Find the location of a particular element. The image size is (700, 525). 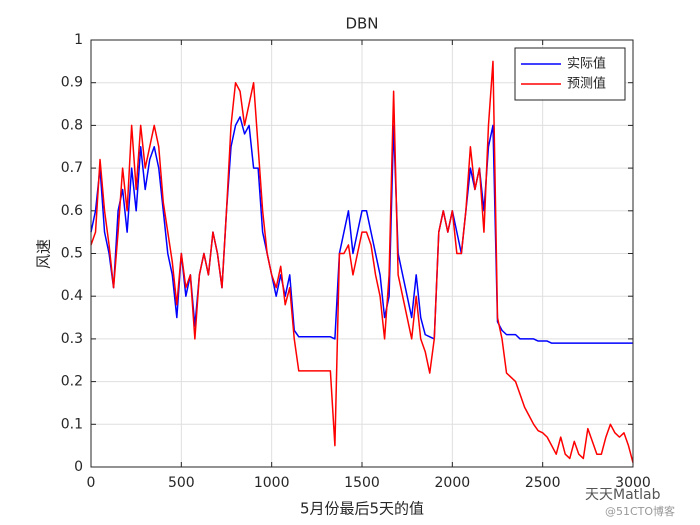

y-tick-label: 0.3 is located at coordinates (72, 339).